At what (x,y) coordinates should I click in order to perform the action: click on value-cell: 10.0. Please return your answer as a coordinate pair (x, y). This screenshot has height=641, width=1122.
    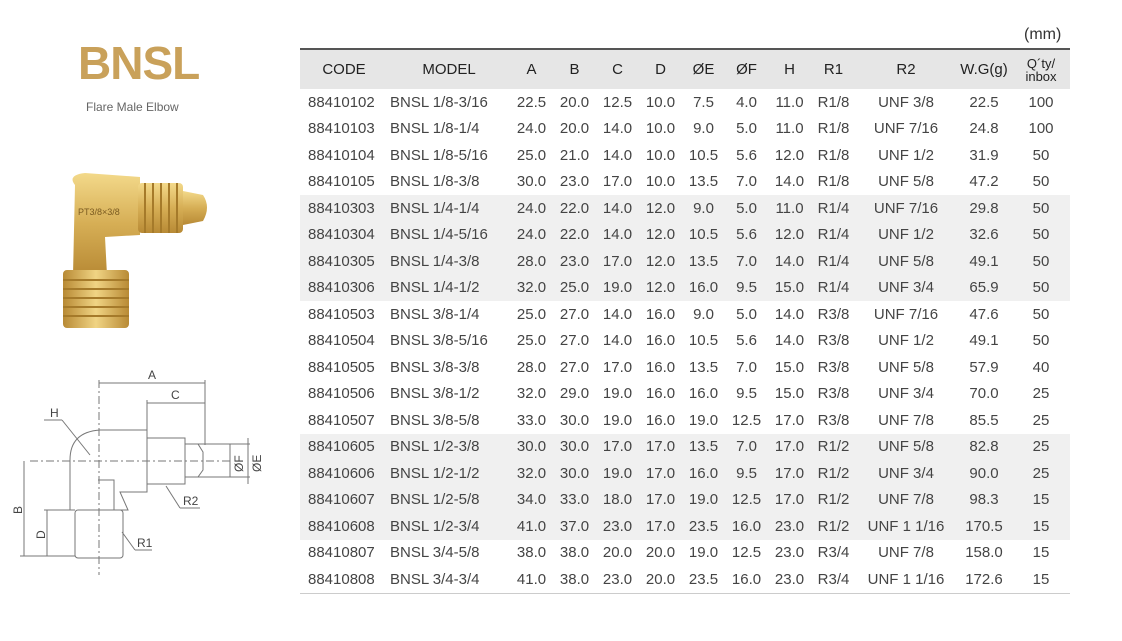
    Looking at the image, I should click on (660, 102).